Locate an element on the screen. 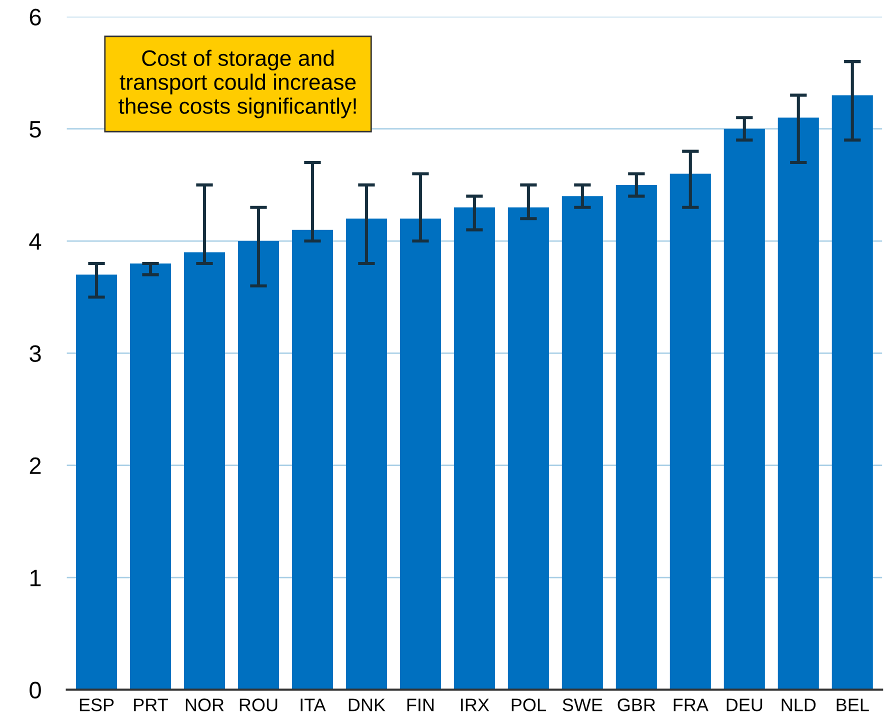 This screenshot has height=726, width=891. x-tick-label: ITA is located at coordinates (313, 705).